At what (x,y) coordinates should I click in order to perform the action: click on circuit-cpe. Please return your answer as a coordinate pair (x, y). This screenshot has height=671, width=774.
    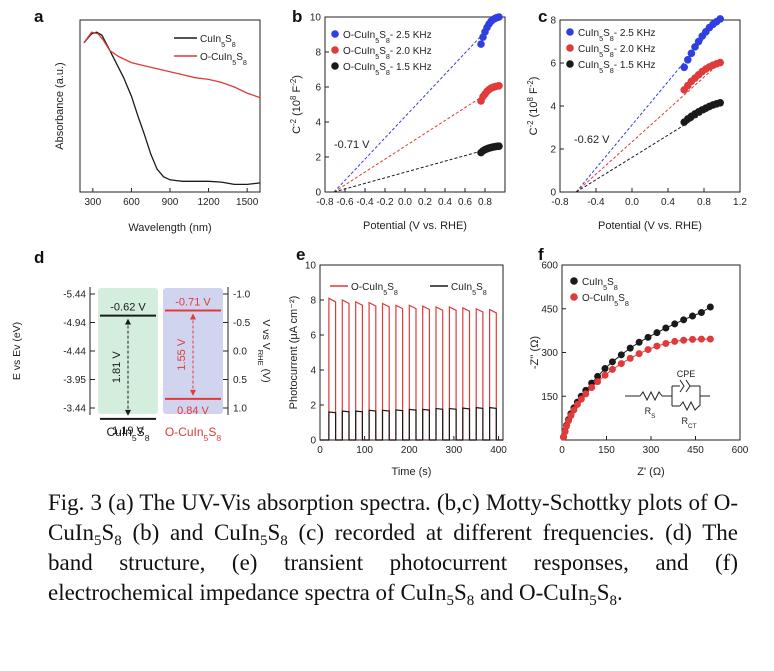
    Looking at the image, I should click on (685, 386).